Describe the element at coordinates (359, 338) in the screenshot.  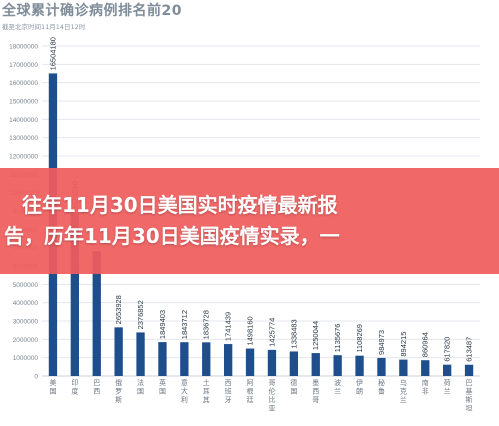
I see `data-label: 1108269` at that location.